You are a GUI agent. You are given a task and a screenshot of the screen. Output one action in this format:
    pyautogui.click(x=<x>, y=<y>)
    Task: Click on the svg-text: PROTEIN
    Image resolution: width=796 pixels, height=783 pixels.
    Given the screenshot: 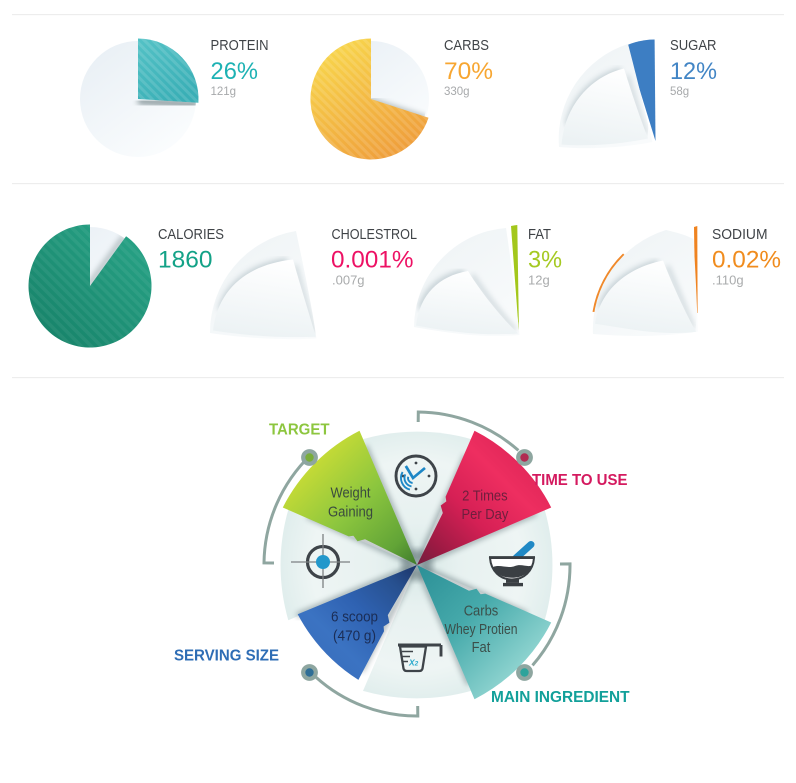 What is the action you would take?
    pyautogui.click(x=240, y=45)
    